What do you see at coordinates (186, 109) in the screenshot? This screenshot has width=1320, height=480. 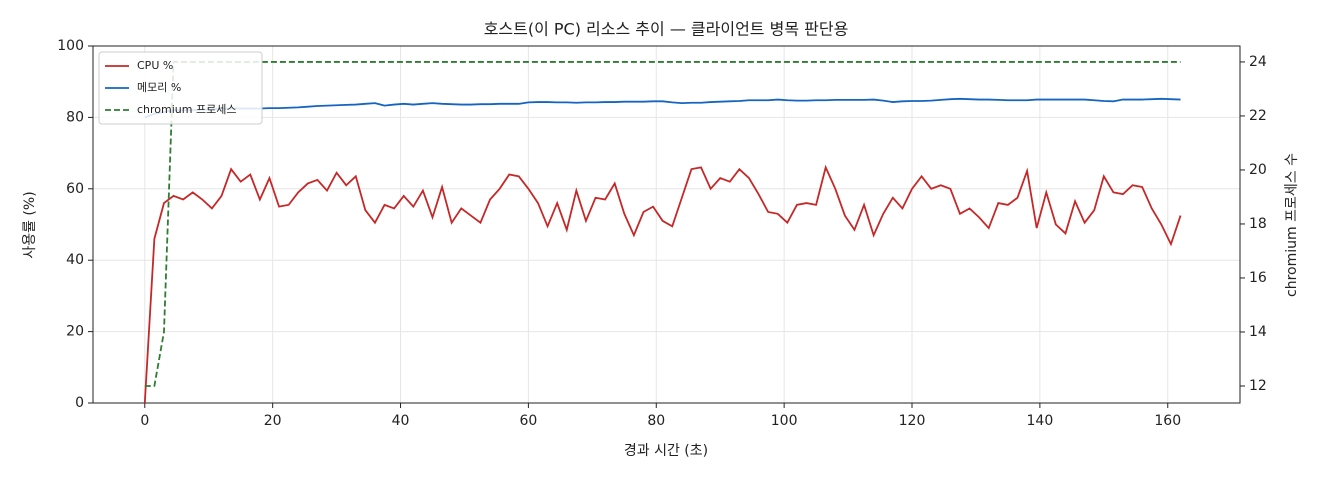 I see `legend-label: chromium 프로세스` at bounding box center [186, 109].